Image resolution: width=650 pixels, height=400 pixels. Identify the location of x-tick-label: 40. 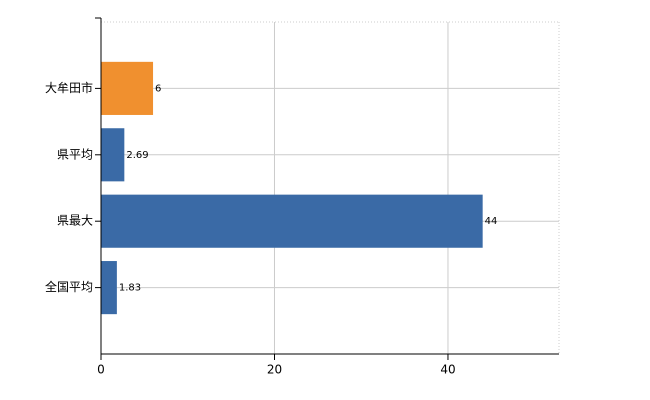
(447, 370).